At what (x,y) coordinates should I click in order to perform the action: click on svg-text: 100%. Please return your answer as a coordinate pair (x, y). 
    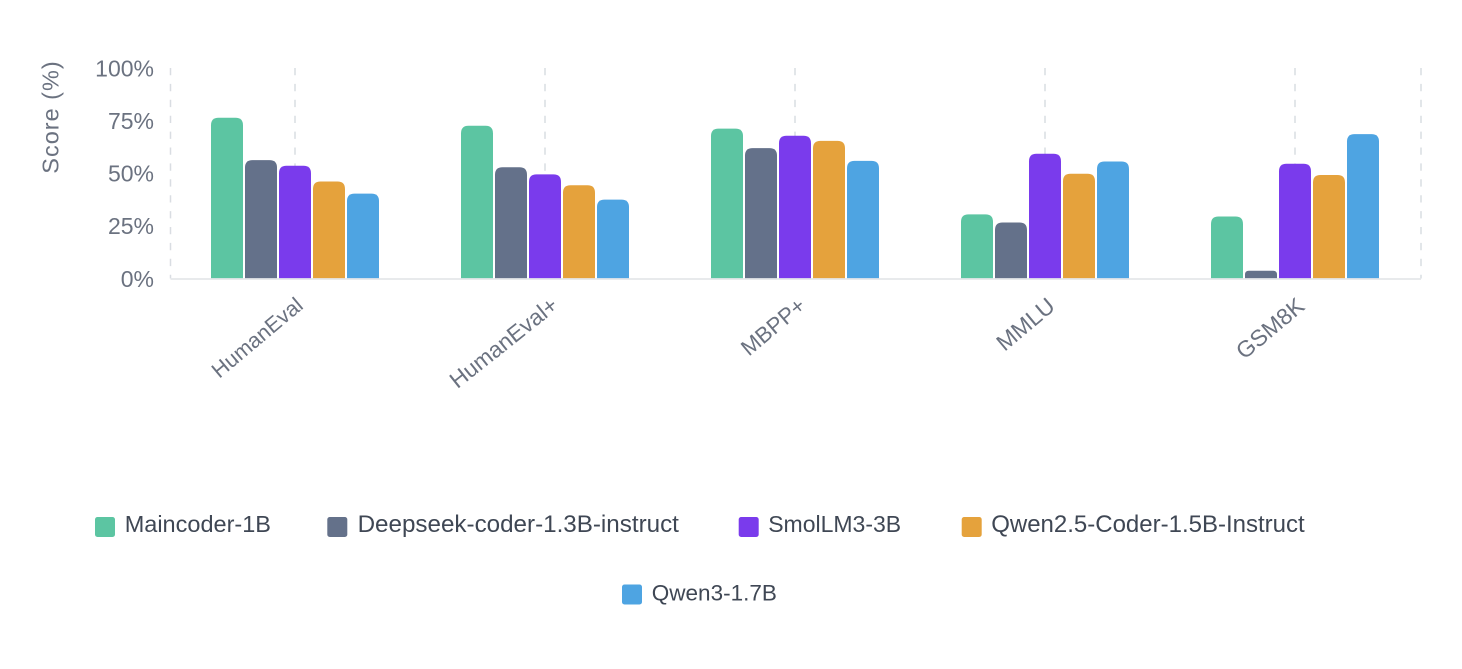
    Looking at the image, I should click on (124, 68).